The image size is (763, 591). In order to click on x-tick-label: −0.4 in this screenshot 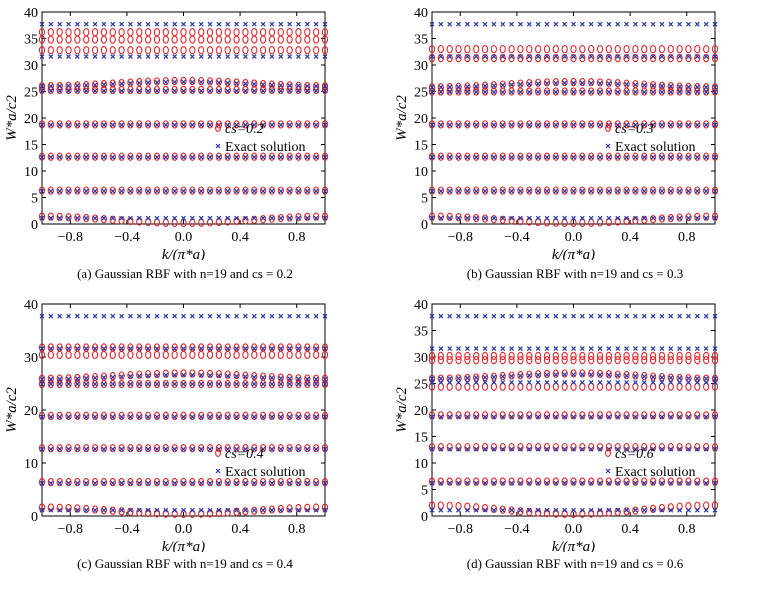, I will do `click(516, 237)`.